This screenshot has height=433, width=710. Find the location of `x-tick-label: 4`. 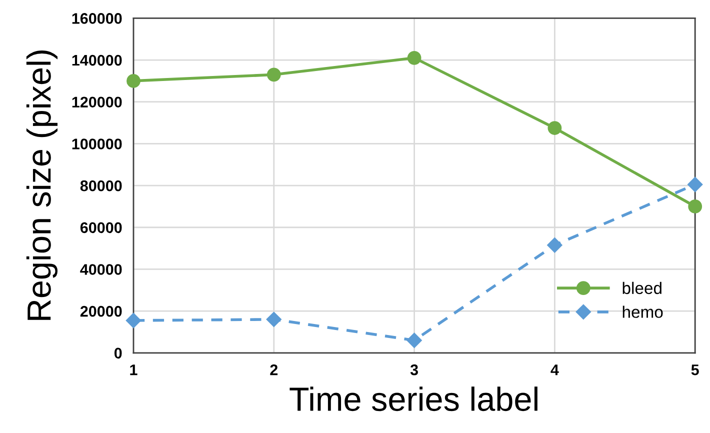

x-tick-label: 4 is located at coordinates (554, 370).